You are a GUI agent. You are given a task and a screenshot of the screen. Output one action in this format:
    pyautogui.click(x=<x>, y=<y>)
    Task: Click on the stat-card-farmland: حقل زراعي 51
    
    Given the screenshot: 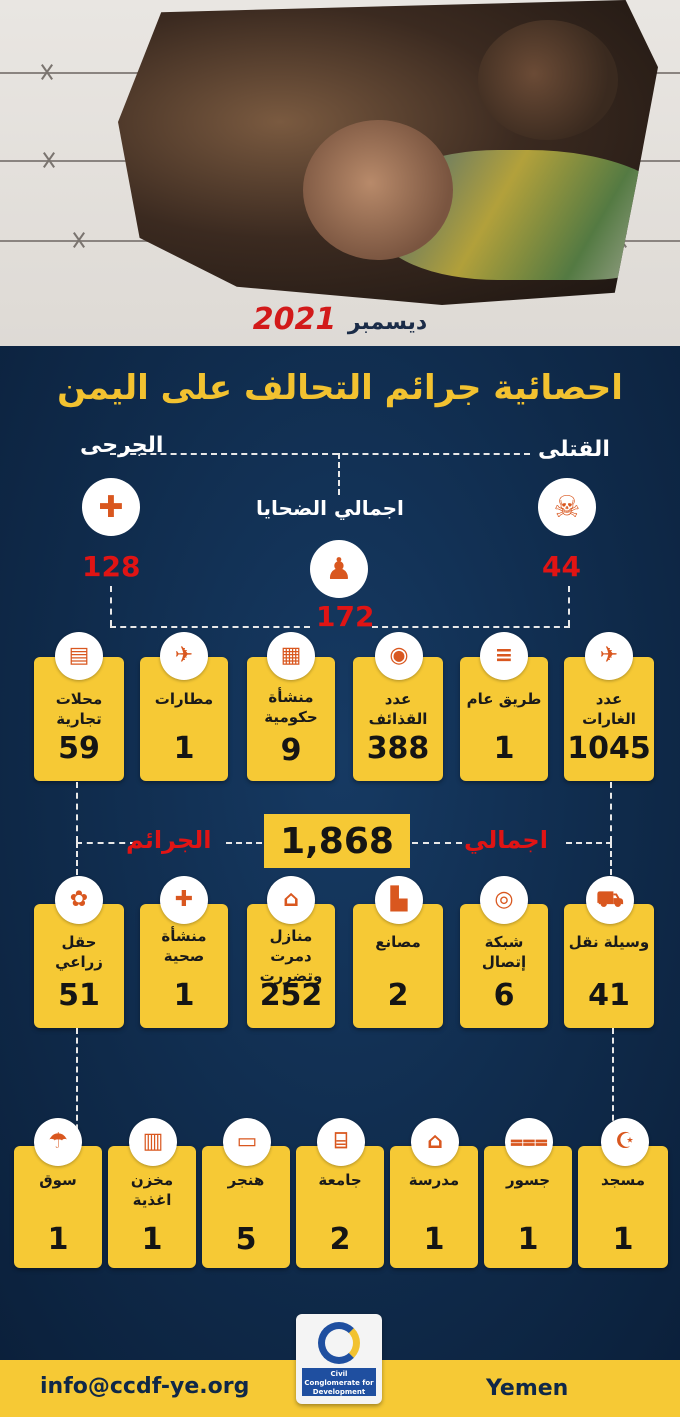 What is the action you would take?
    pyautogui.click(x=79, y=966)
    